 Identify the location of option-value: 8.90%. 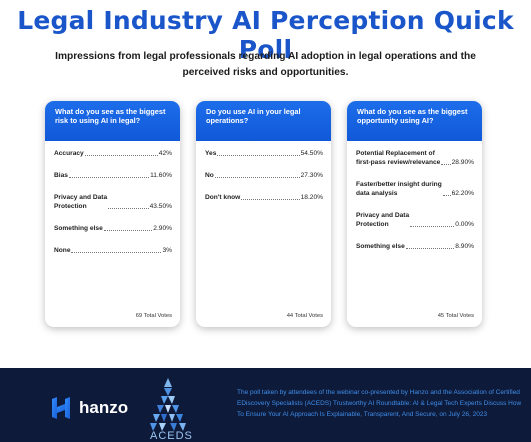
(464, 246).